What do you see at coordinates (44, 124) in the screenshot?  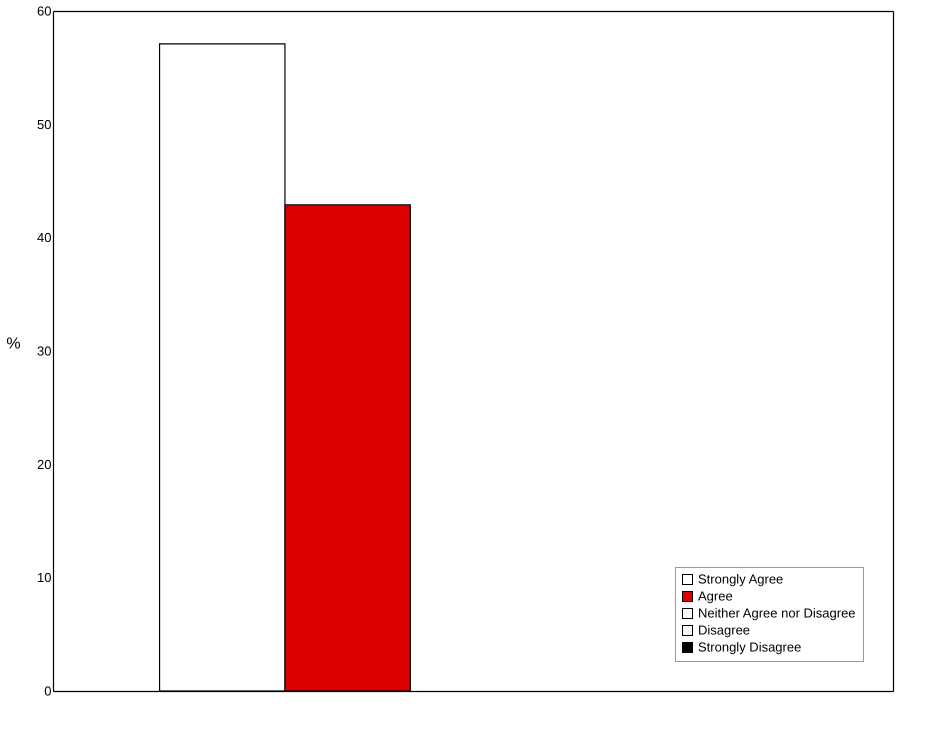 I see `y-tick-label: 50` at bounding box center [44, 124].